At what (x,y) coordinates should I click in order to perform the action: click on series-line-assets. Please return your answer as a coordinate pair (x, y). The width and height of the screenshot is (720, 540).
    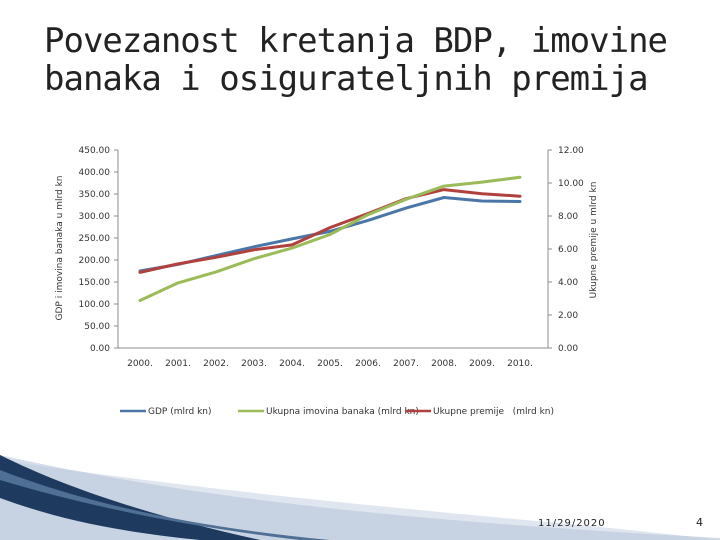
    Looking at the image, I should click on (330, 238).